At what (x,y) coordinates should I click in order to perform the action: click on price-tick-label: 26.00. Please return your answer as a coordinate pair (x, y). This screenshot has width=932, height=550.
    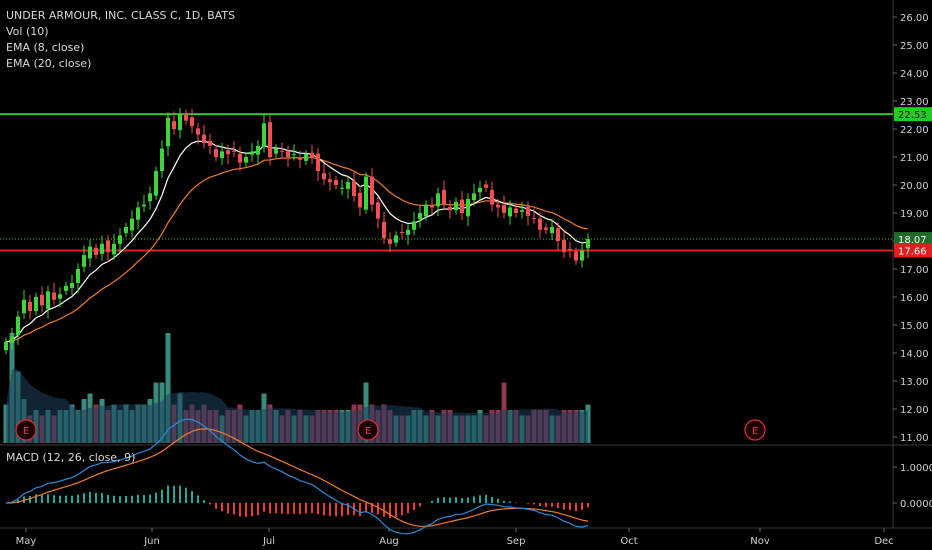
    Looking at the image, I should click on (914, 18).